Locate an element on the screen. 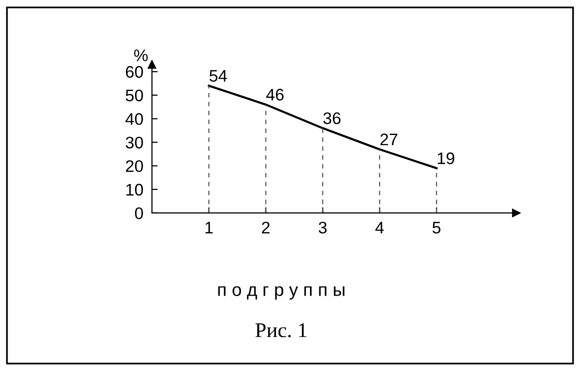 The height and width of the screenshot is (371, 580). y-tick-label: 10 is located at coordinates (134, 190).